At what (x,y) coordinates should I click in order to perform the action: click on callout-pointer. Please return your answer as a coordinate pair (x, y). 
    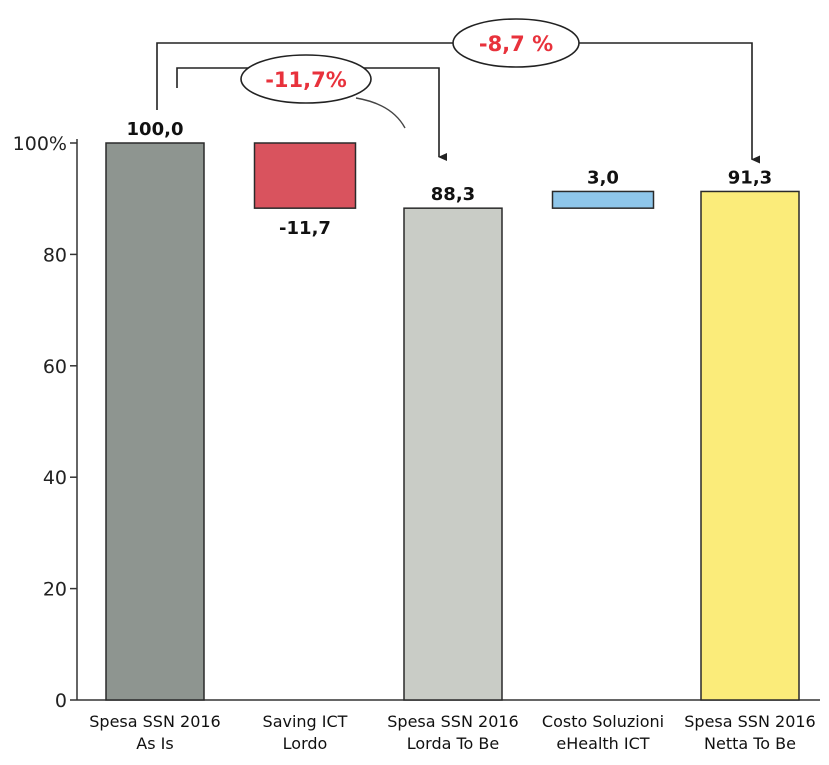
    Looking at the image, I should click on (380, 113).